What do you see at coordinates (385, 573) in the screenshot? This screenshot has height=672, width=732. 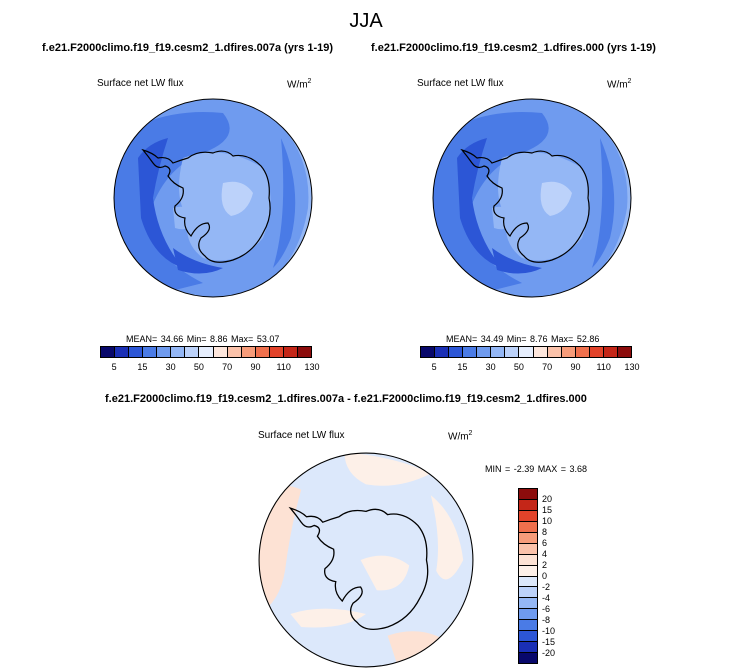 I see `map-fill-positive-inner` at bounding box center [385, 573].